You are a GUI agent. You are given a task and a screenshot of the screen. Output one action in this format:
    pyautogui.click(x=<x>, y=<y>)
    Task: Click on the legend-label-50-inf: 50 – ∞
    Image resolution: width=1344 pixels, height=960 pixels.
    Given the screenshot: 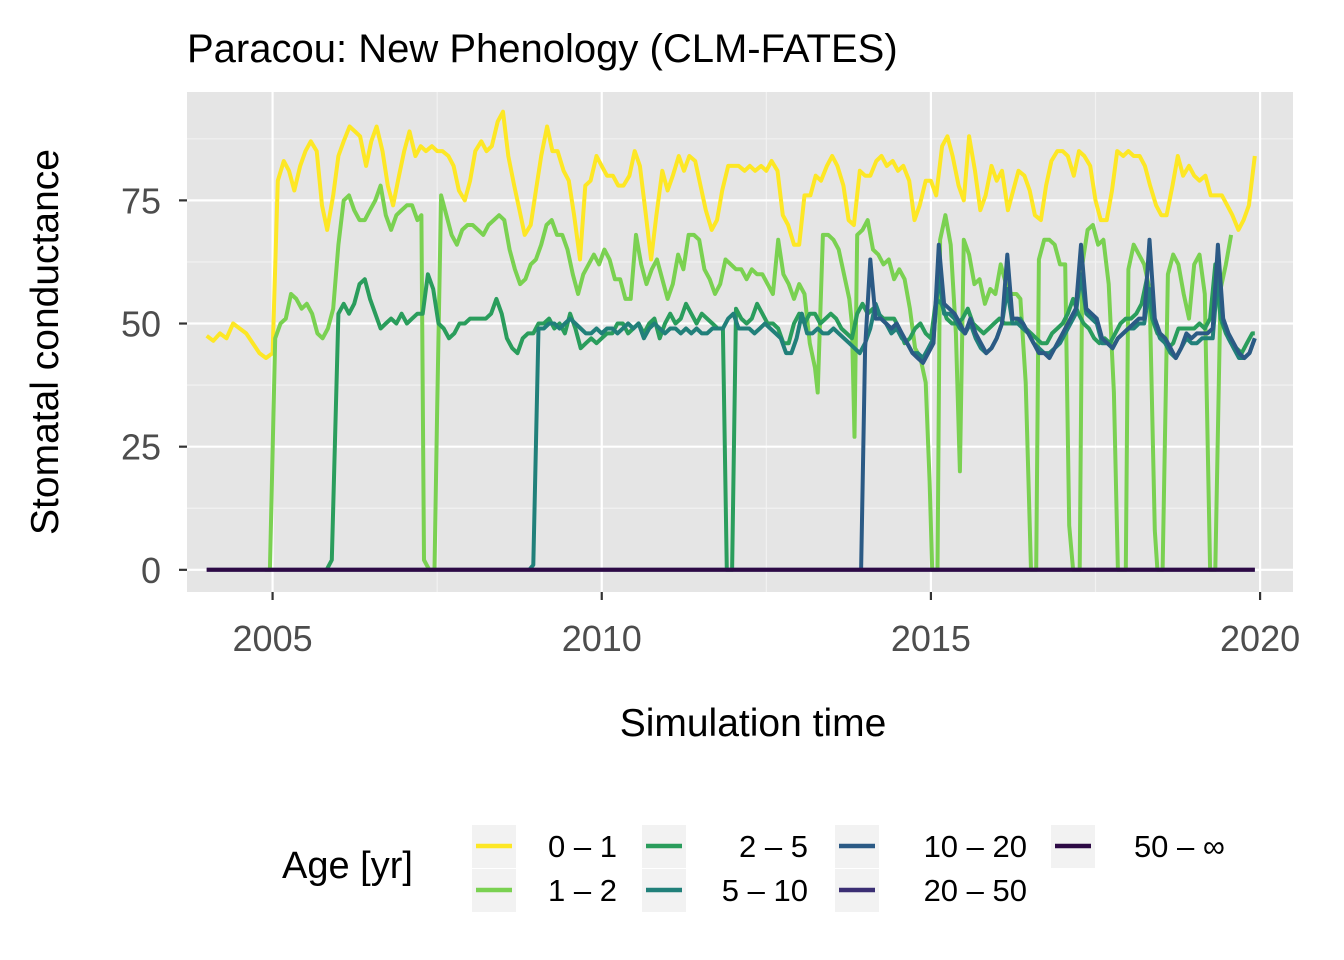 What is the action you would take?
    pyautogui.click(x=1179, y=846)
    